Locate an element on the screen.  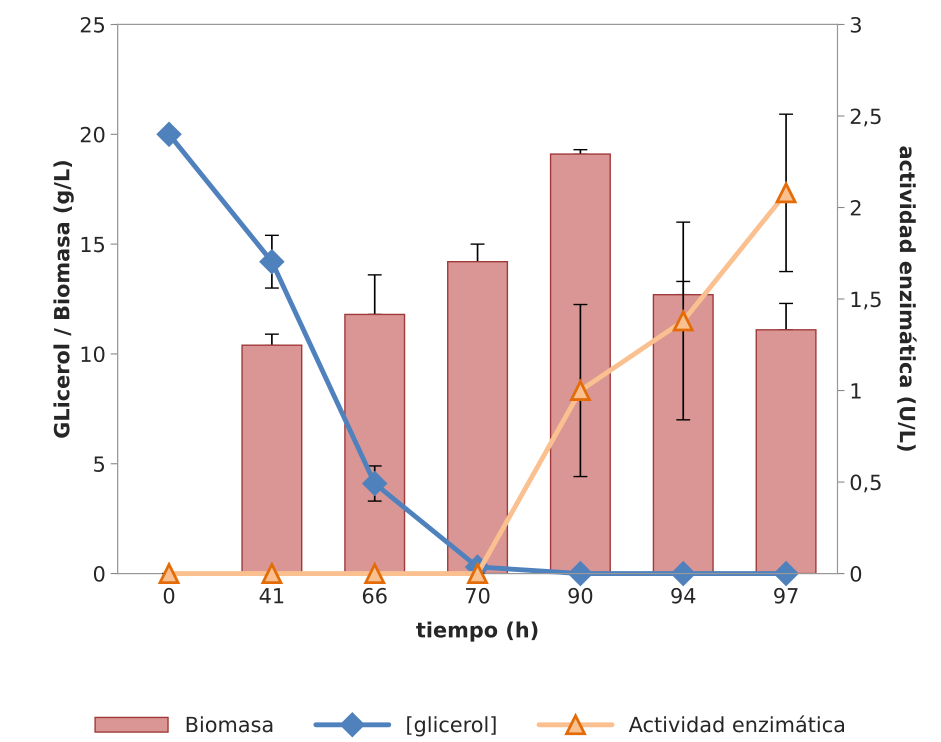
y2-tick-label: 0,5 is located at coordinates (865, 483).